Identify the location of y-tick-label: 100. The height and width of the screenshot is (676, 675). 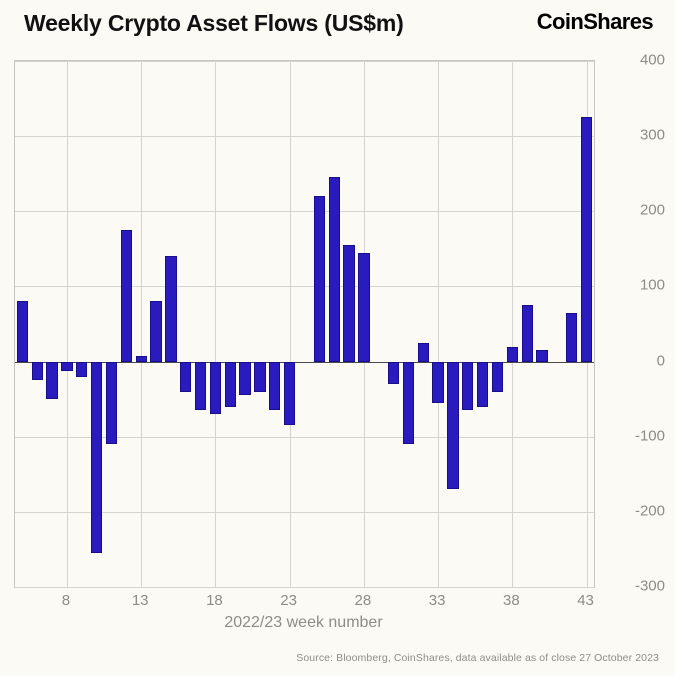
(652, 285).